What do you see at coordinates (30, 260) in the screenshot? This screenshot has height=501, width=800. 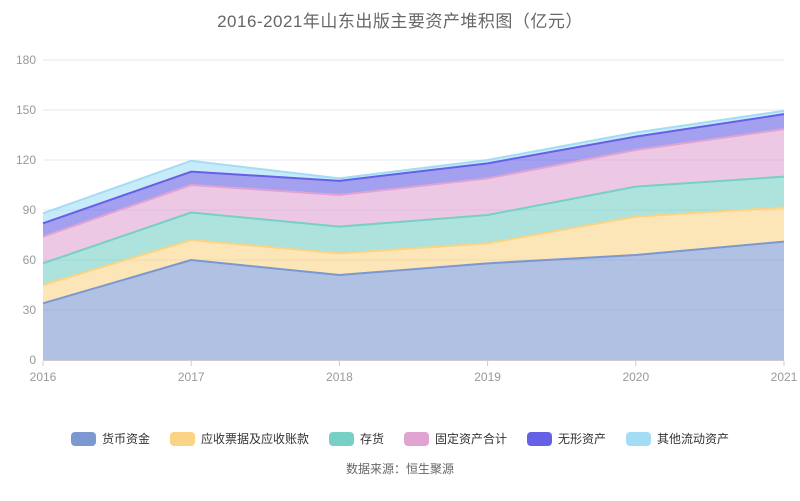 I see `y-axis-label: 60` at bounding box center [30, 260].